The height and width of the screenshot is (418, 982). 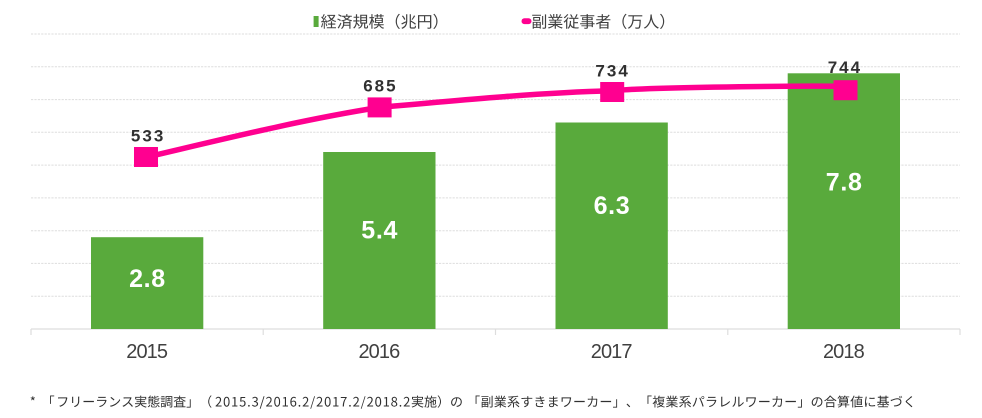 What do you see at coordinates (148, 136) in the screenshot?
I see `svg-text: 533` at bounding box center [148, 136].